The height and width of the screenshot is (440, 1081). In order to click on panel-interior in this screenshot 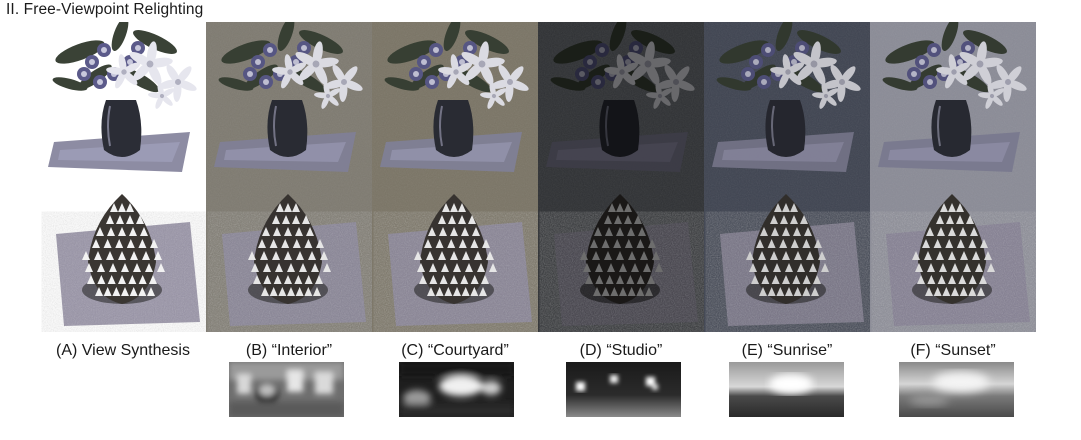, I will do `click(289, 177)`.